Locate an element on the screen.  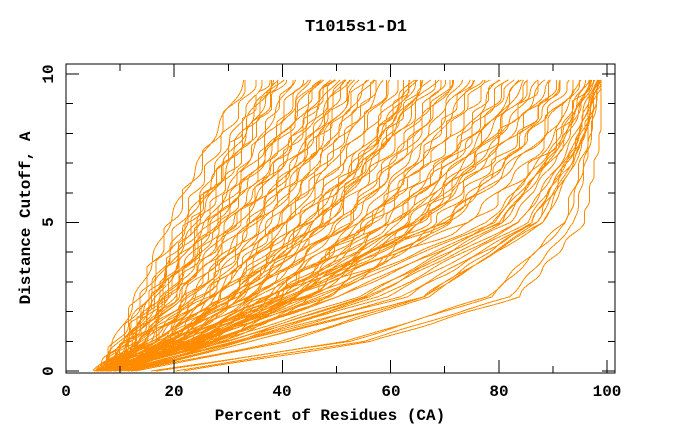
x-axis-label: Percent of Residues (CA) is located at coordinates (330, 416).